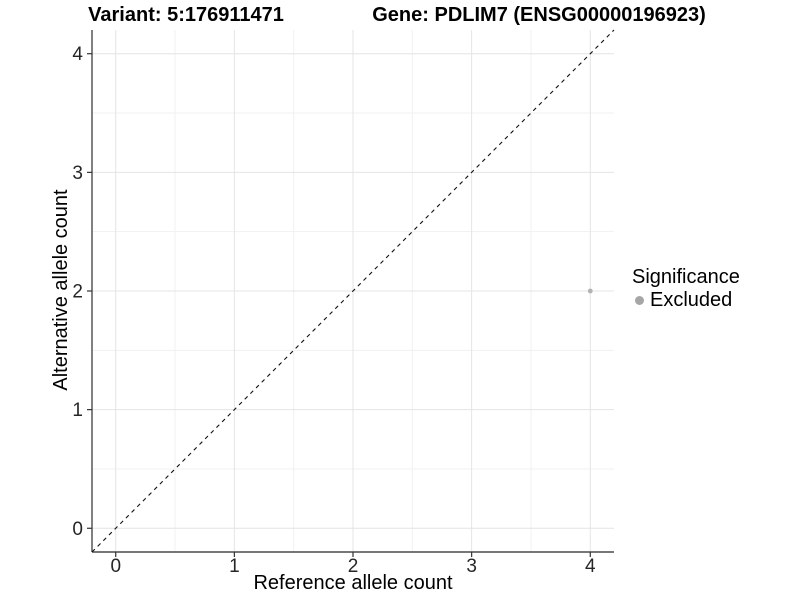 The image size is (800, 600). Describe the element at coordinates (61, 290) in the screenshot. I see `y-axis-title: Alternative allele count` at that location.